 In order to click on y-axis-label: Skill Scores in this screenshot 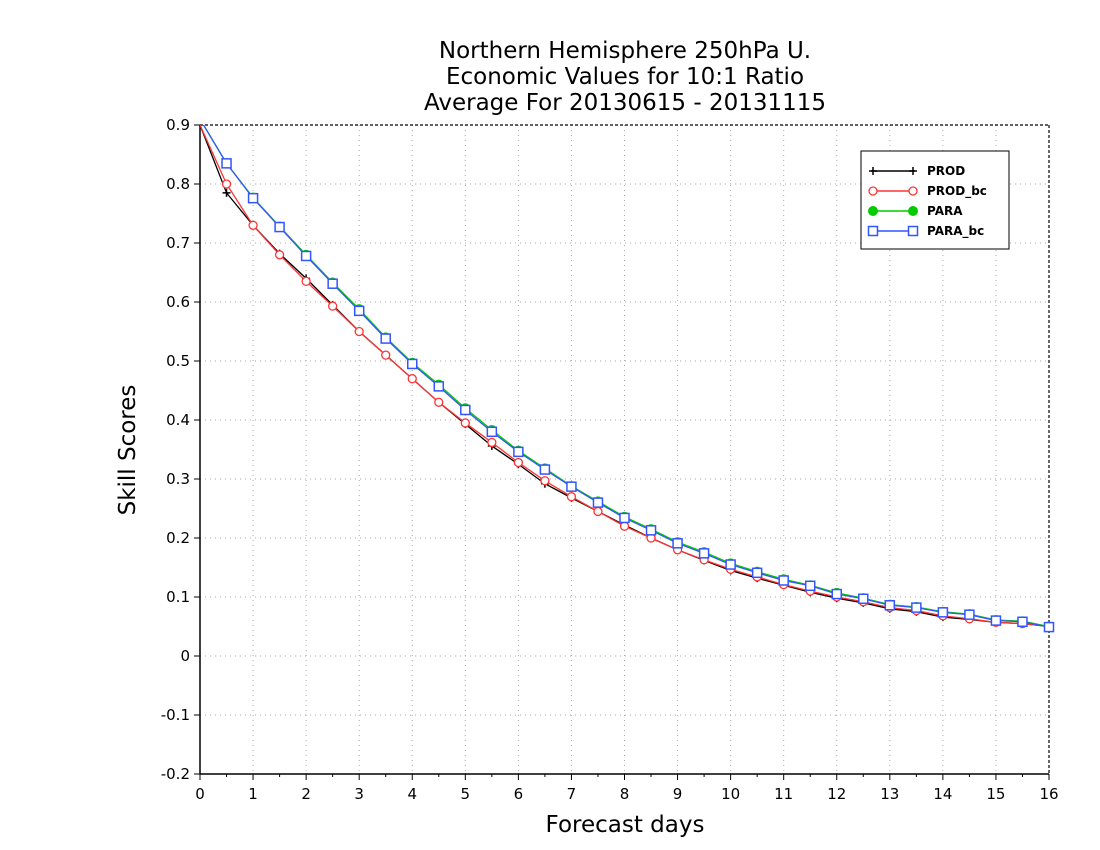, I will do `click(128, 450)`.